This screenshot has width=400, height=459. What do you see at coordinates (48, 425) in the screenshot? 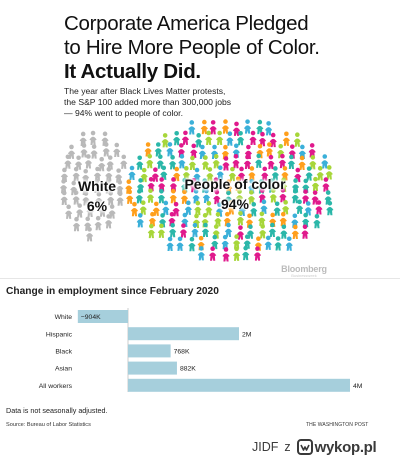
I see `chart-source: Source: Bureau of Labor Statistics` at bounding box center [48, 425].